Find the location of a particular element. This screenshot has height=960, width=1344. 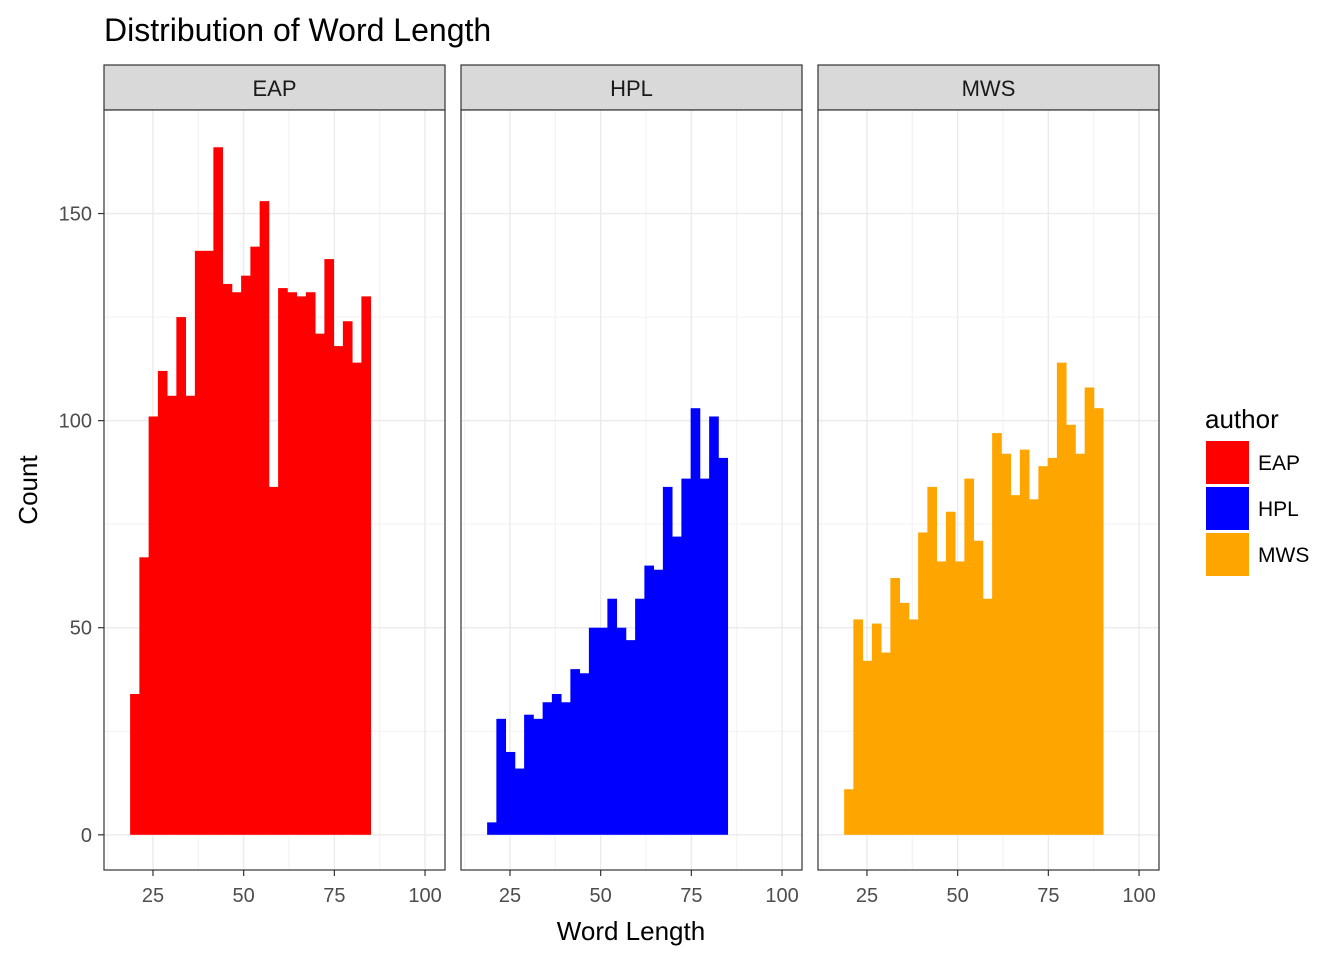

y-tick-label: 0 is located at coordinates (86, 836).